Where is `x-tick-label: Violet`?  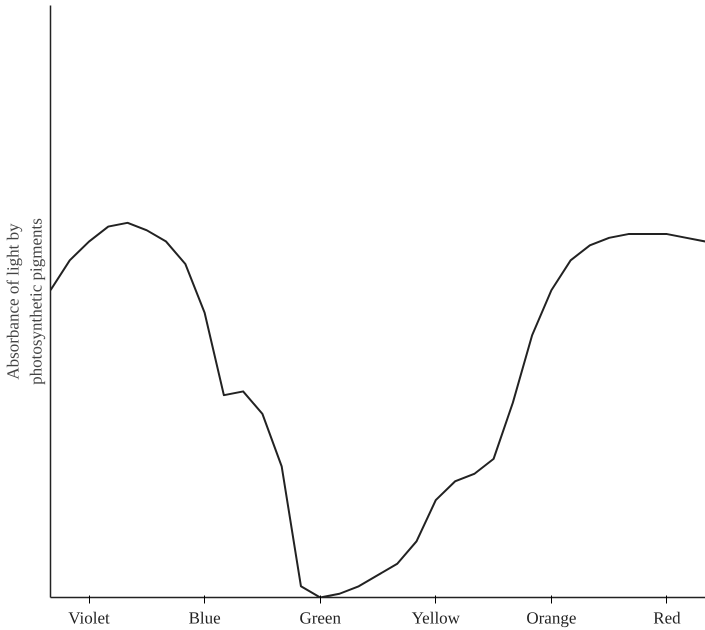
x-tick-label: Violet is located at coordinates (89, 618).